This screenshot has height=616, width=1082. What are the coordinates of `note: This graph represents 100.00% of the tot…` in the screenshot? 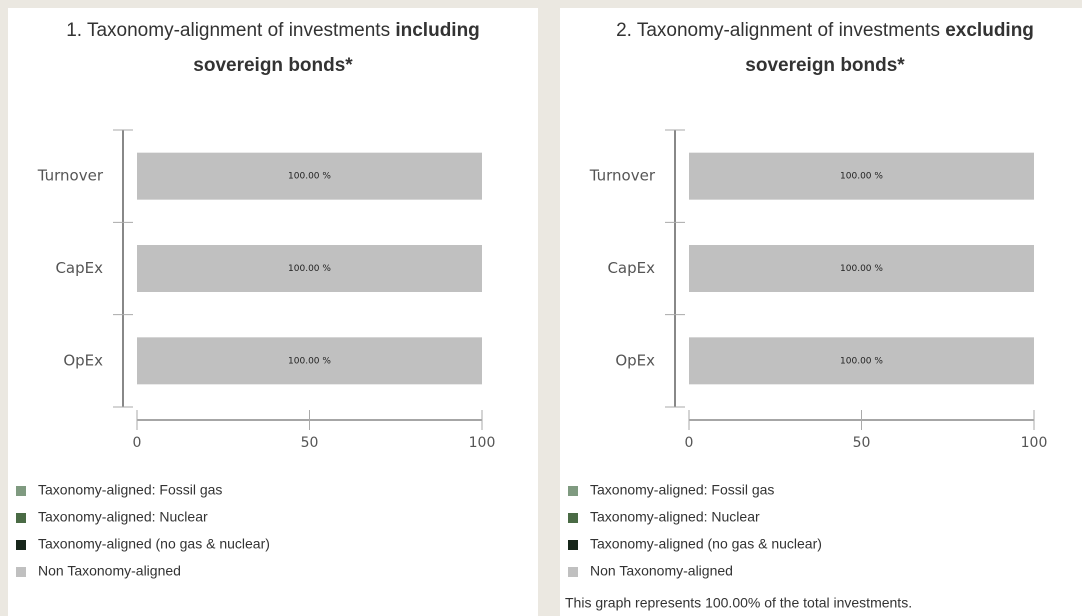 It's located at (738, 603).